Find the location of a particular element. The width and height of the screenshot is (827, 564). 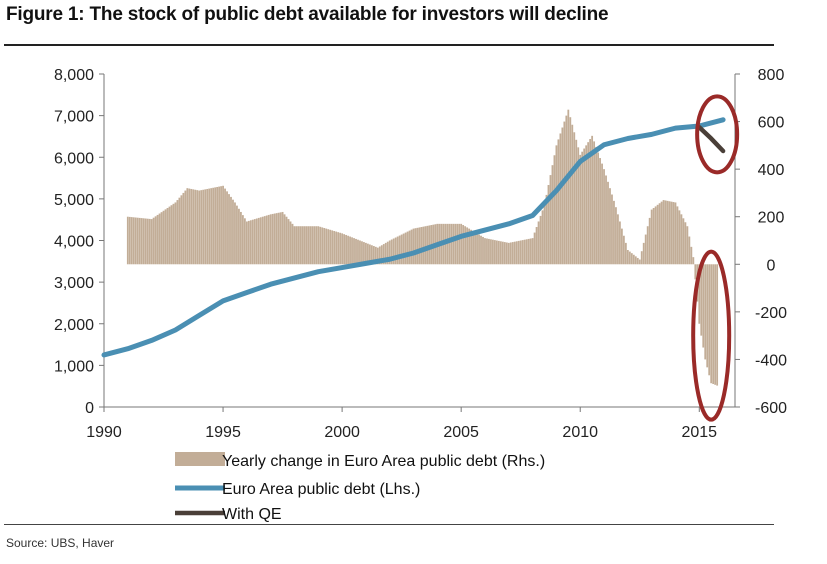

x-tick-label: 2000 is located at coordinates (342, 432).